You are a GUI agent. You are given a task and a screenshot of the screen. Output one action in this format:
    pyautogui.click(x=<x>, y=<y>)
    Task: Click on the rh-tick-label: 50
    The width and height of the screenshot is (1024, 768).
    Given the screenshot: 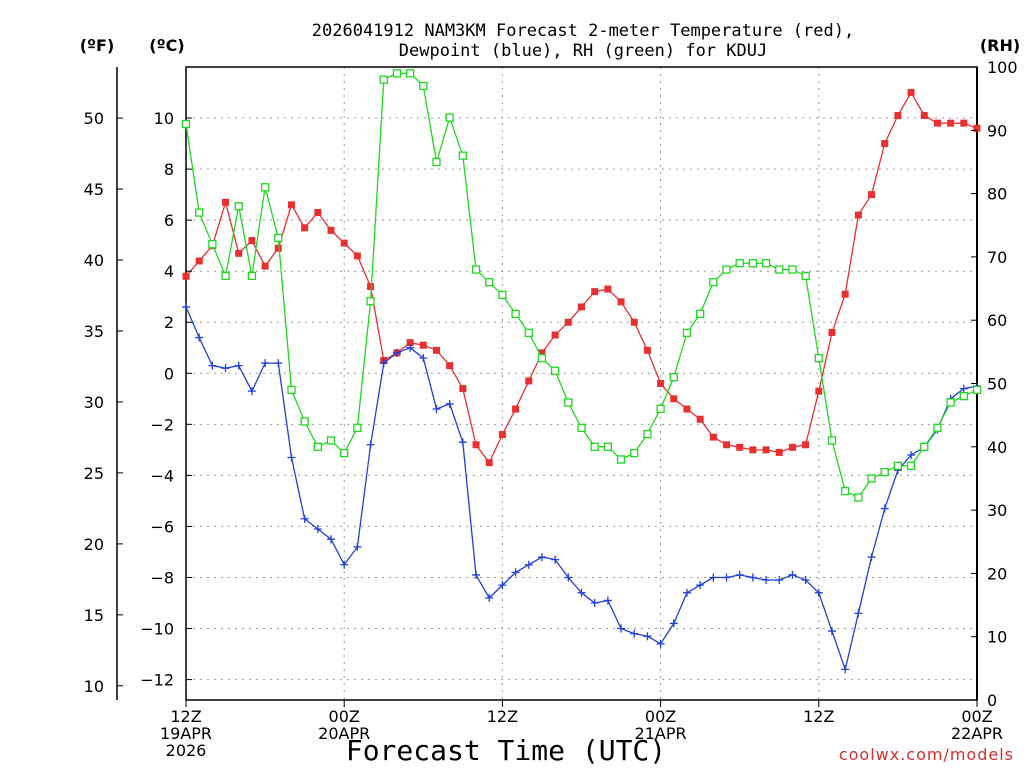 What is the action you would take?
    pyautogui.click(x=997, y=384)
    